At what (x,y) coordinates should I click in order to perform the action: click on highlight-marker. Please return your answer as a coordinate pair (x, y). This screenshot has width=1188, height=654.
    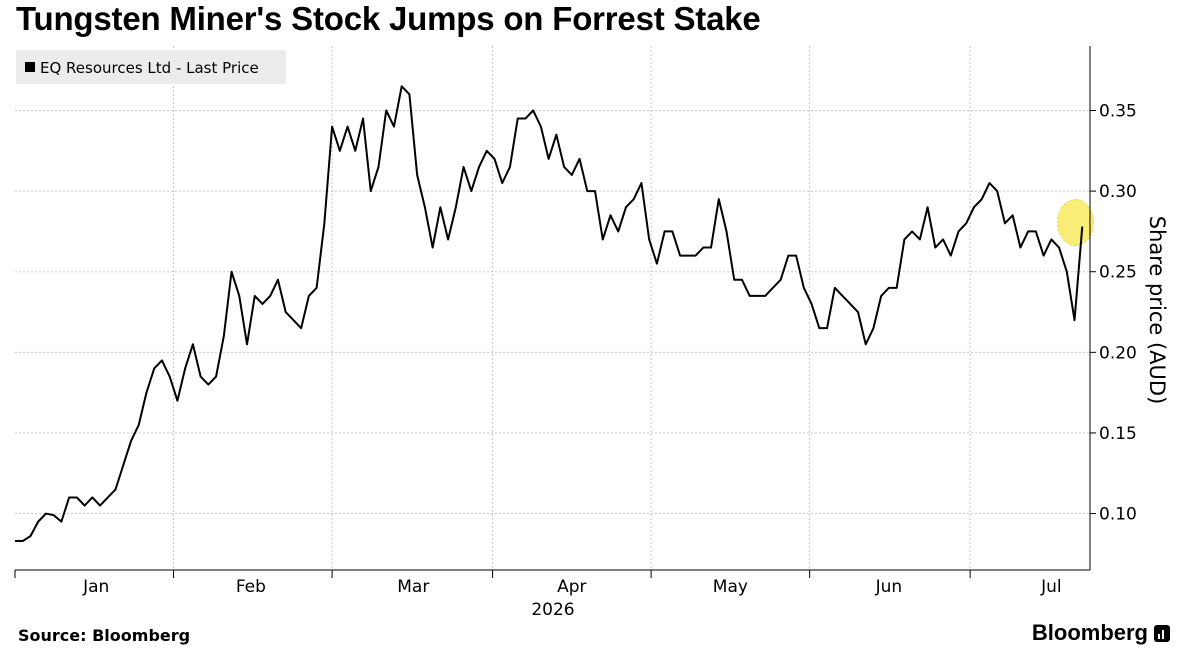
    Looking at the image, I should click on (1076, 223).